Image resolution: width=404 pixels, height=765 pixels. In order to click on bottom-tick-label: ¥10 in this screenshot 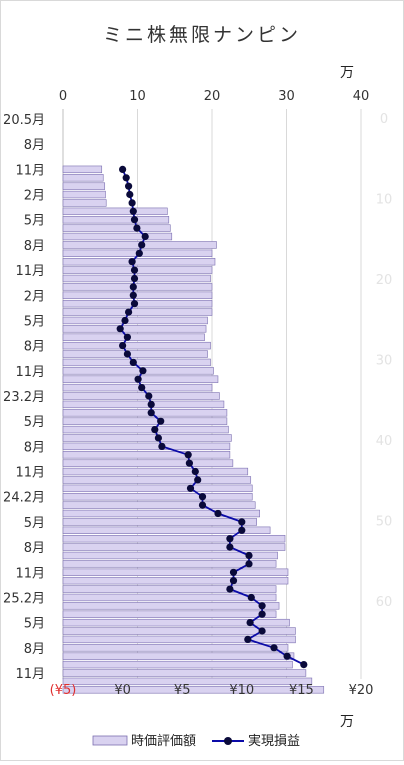, I will do `click(241, 690)`.